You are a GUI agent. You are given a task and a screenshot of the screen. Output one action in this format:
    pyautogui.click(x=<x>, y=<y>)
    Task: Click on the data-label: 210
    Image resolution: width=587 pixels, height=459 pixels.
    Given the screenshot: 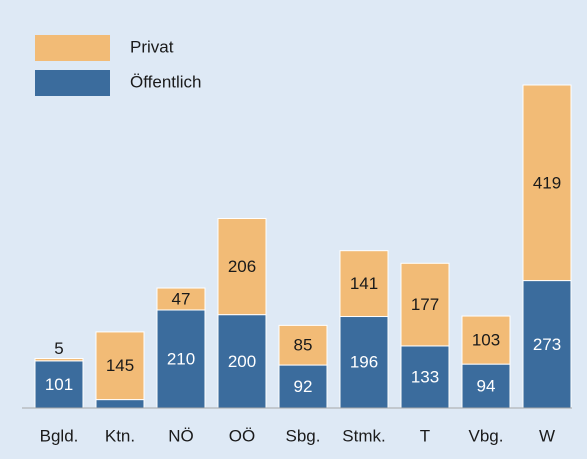 What is the action you would take?
    pyautogui.click(x=181, y=358)
    